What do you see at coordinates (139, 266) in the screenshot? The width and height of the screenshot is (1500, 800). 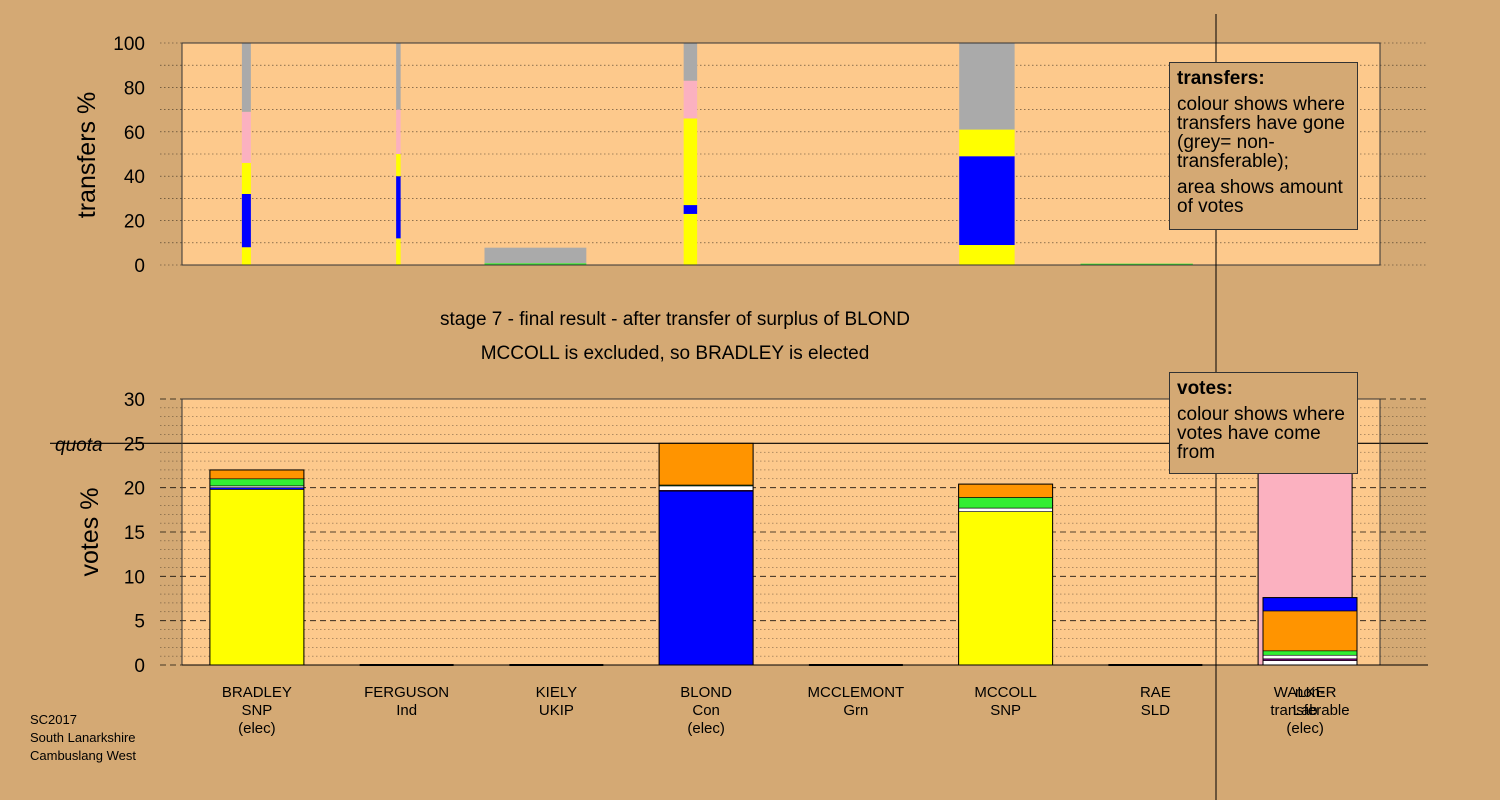 I see `transfers-tick-label: 0` at bounding box center [139, 266].